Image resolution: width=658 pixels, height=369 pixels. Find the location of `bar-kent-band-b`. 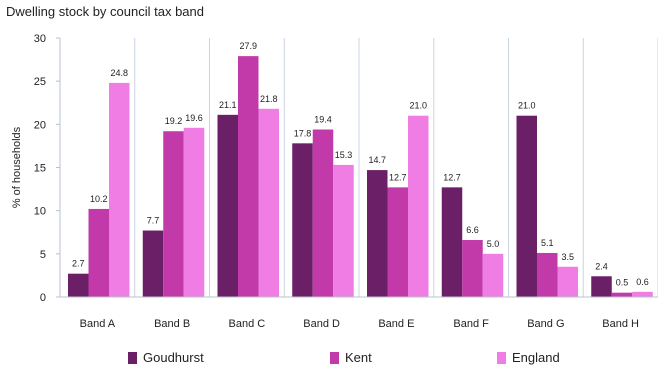

bar-kent-band-b is located at coordinates (173, 214).